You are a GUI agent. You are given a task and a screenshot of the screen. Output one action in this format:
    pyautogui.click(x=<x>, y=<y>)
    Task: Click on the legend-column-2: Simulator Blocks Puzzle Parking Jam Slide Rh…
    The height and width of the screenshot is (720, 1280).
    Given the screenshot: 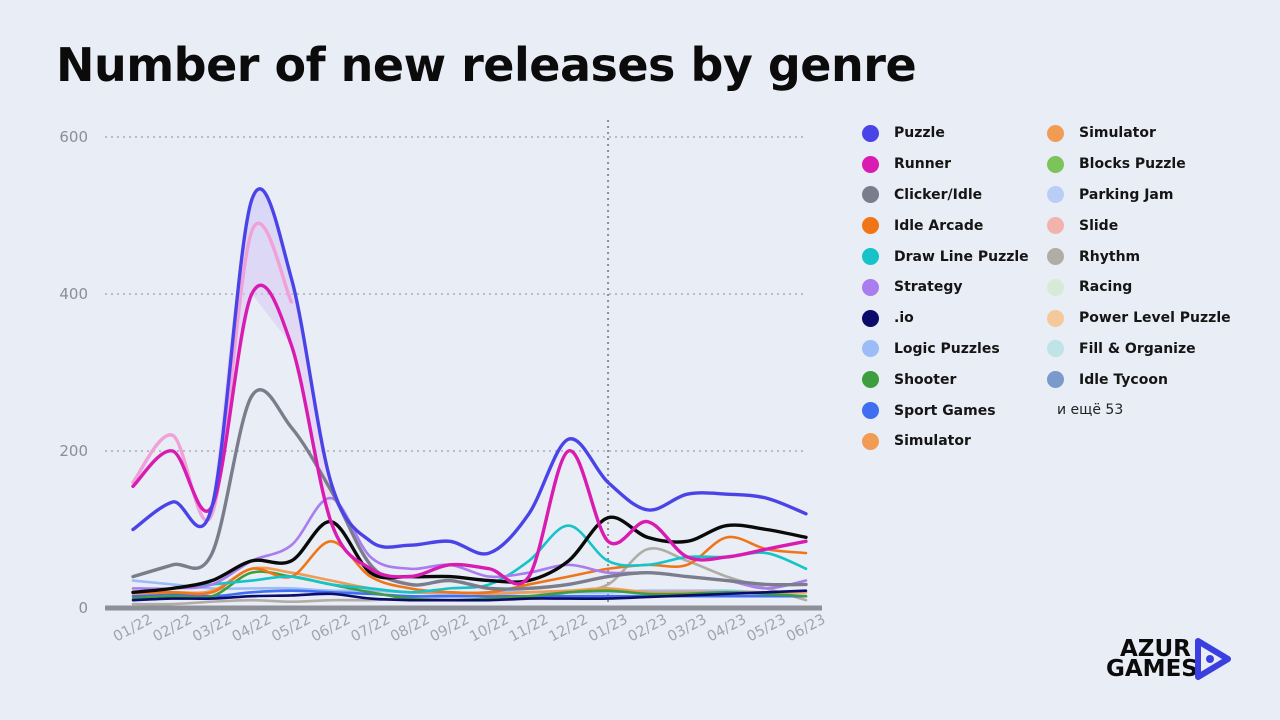 What is the action you would take?
    pyautogui.click(x=1139, y=271)
    